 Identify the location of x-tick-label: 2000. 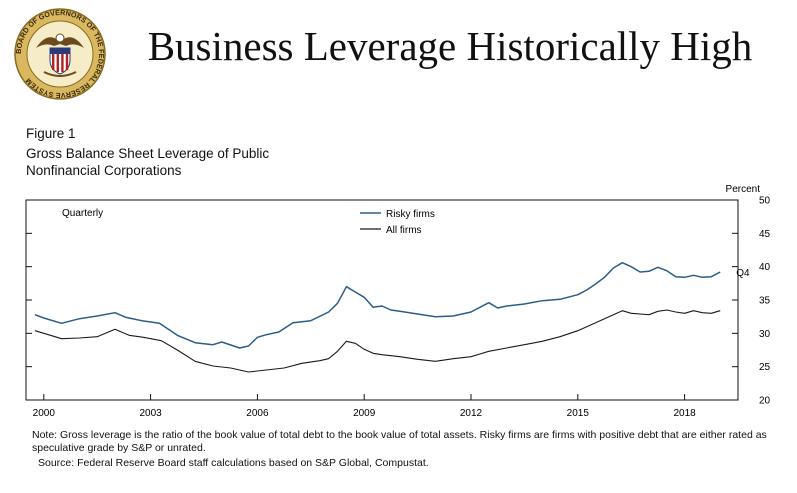
(44, 413).